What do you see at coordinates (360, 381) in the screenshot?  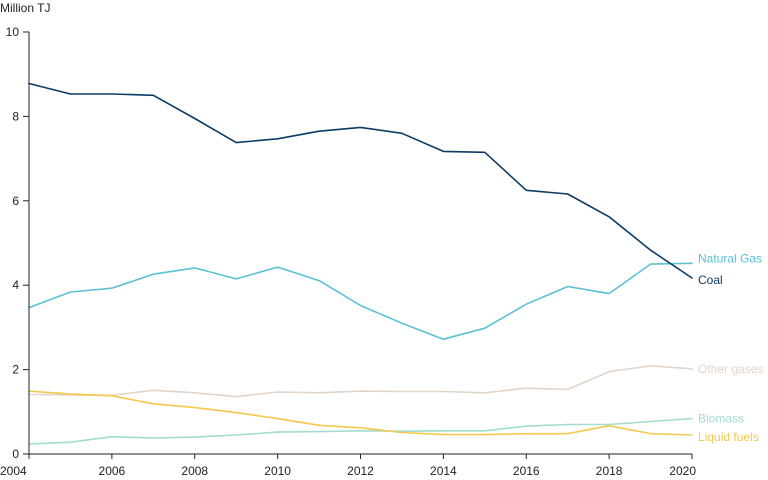 I see `series-line-other-gases` at bounding box center [360, 381].